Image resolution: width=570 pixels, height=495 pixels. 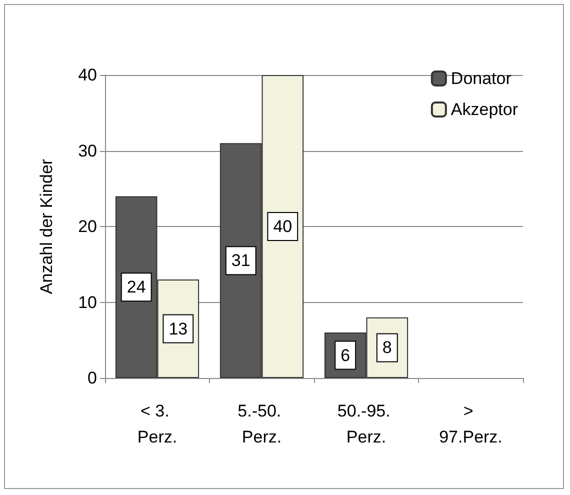 I want to click on legend-label: Akzeptor, so click(x=484, y=109).